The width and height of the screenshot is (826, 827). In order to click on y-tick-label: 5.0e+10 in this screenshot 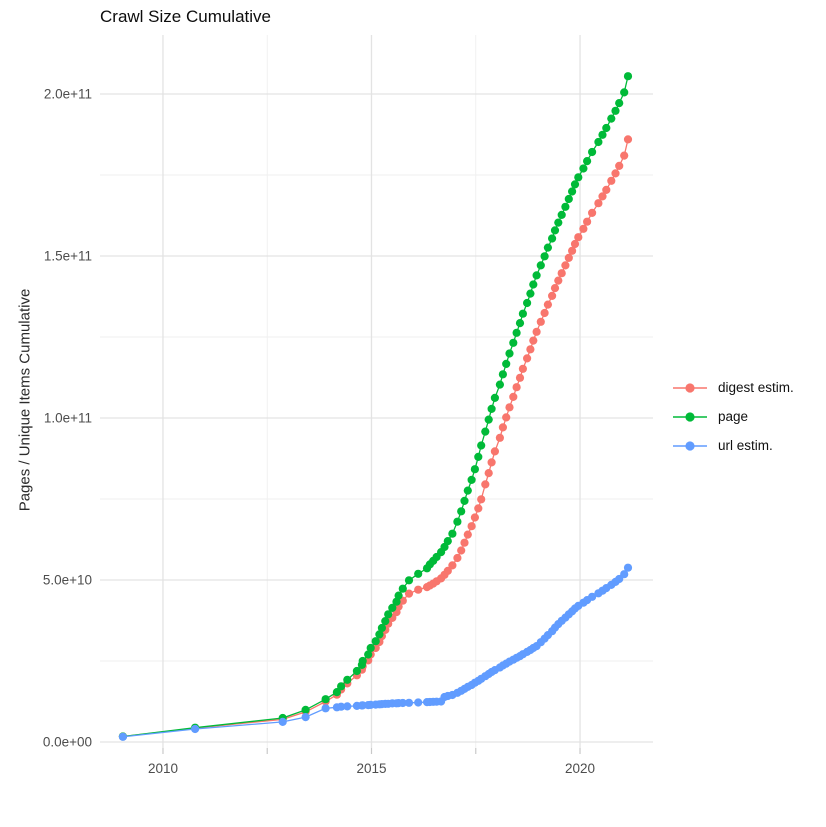, I will do `click(67, 580)`.